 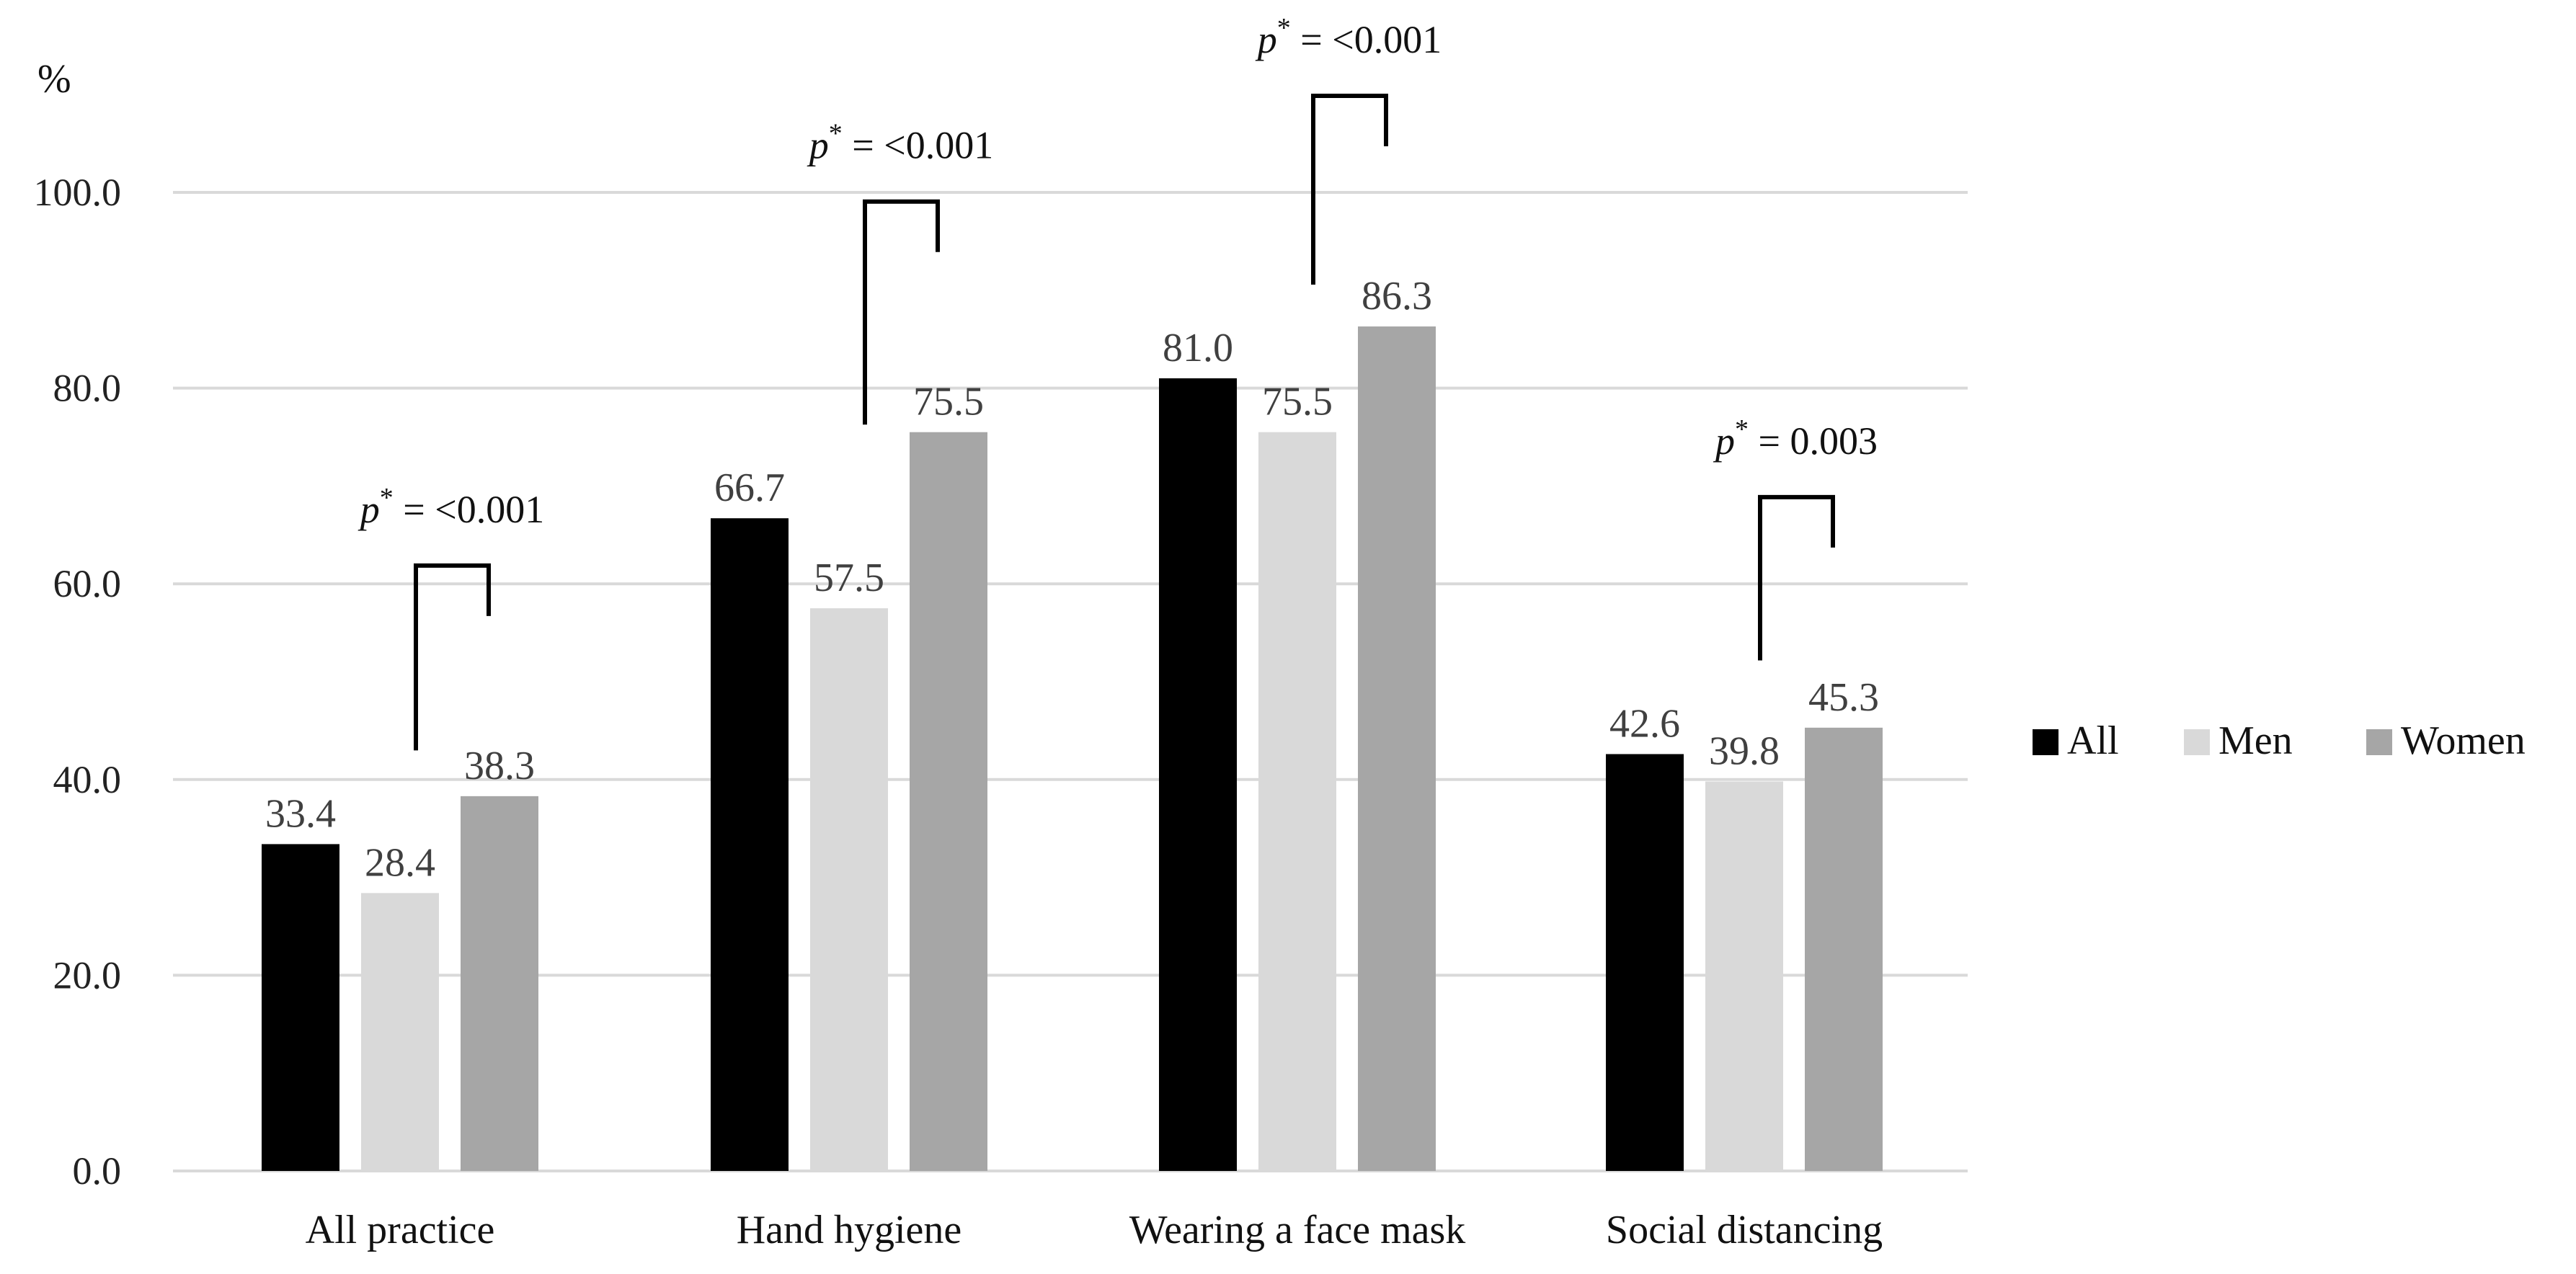 What do you see at coordinates (849, 1230) in the screenshot?
I see `x-tick-label: Hand hygiene` at bounding box center [849, 1230].